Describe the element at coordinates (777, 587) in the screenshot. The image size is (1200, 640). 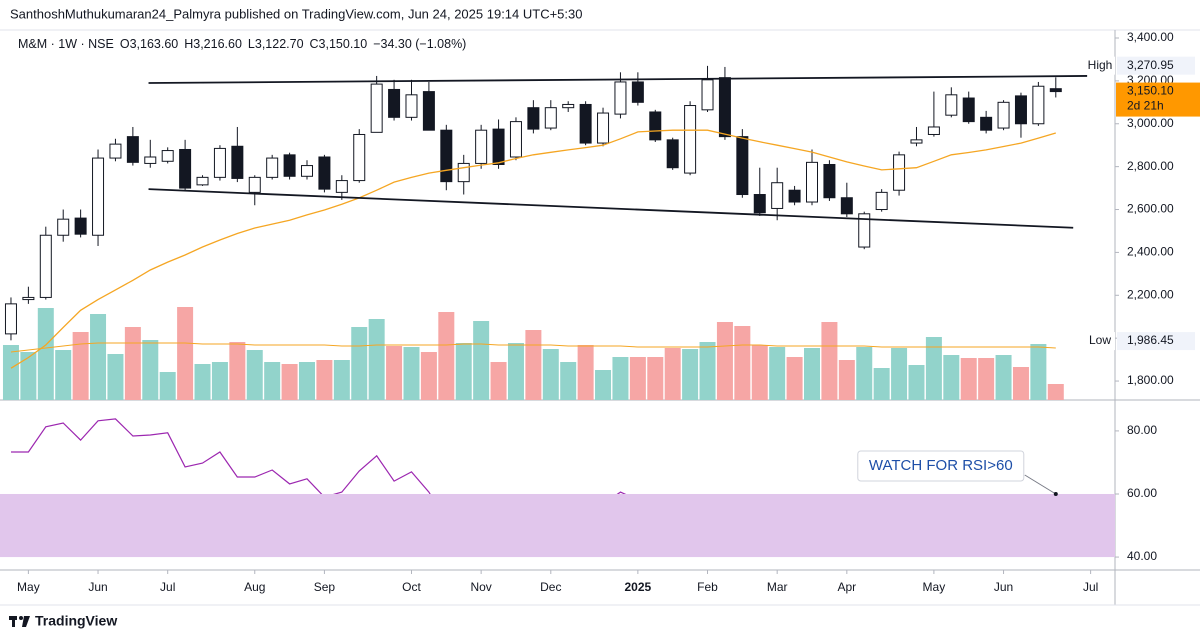
I see `x-tick-label: Mar` at that location.